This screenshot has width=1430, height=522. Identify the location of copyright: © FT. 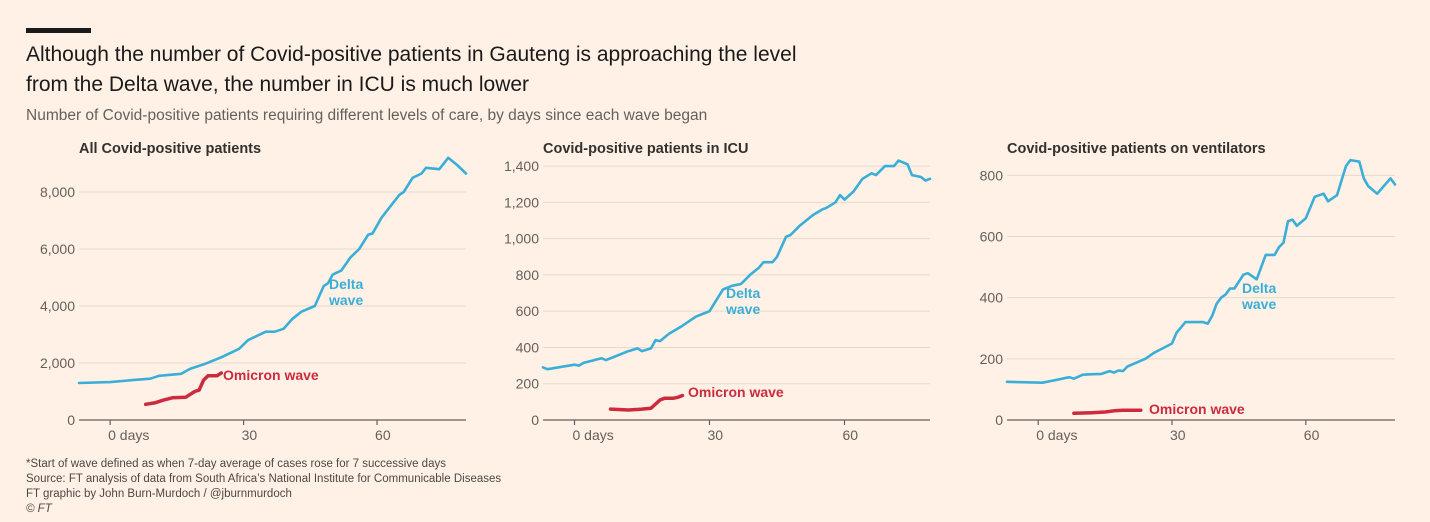
(39, 509).